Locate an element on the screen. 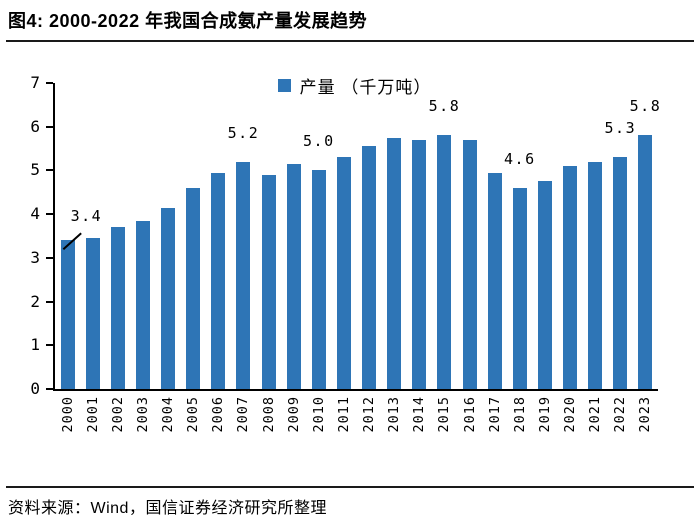 This screenshot has height=529, width=700. bar-column-2023: 2023 5.8 is located at coordinates (645, 257).